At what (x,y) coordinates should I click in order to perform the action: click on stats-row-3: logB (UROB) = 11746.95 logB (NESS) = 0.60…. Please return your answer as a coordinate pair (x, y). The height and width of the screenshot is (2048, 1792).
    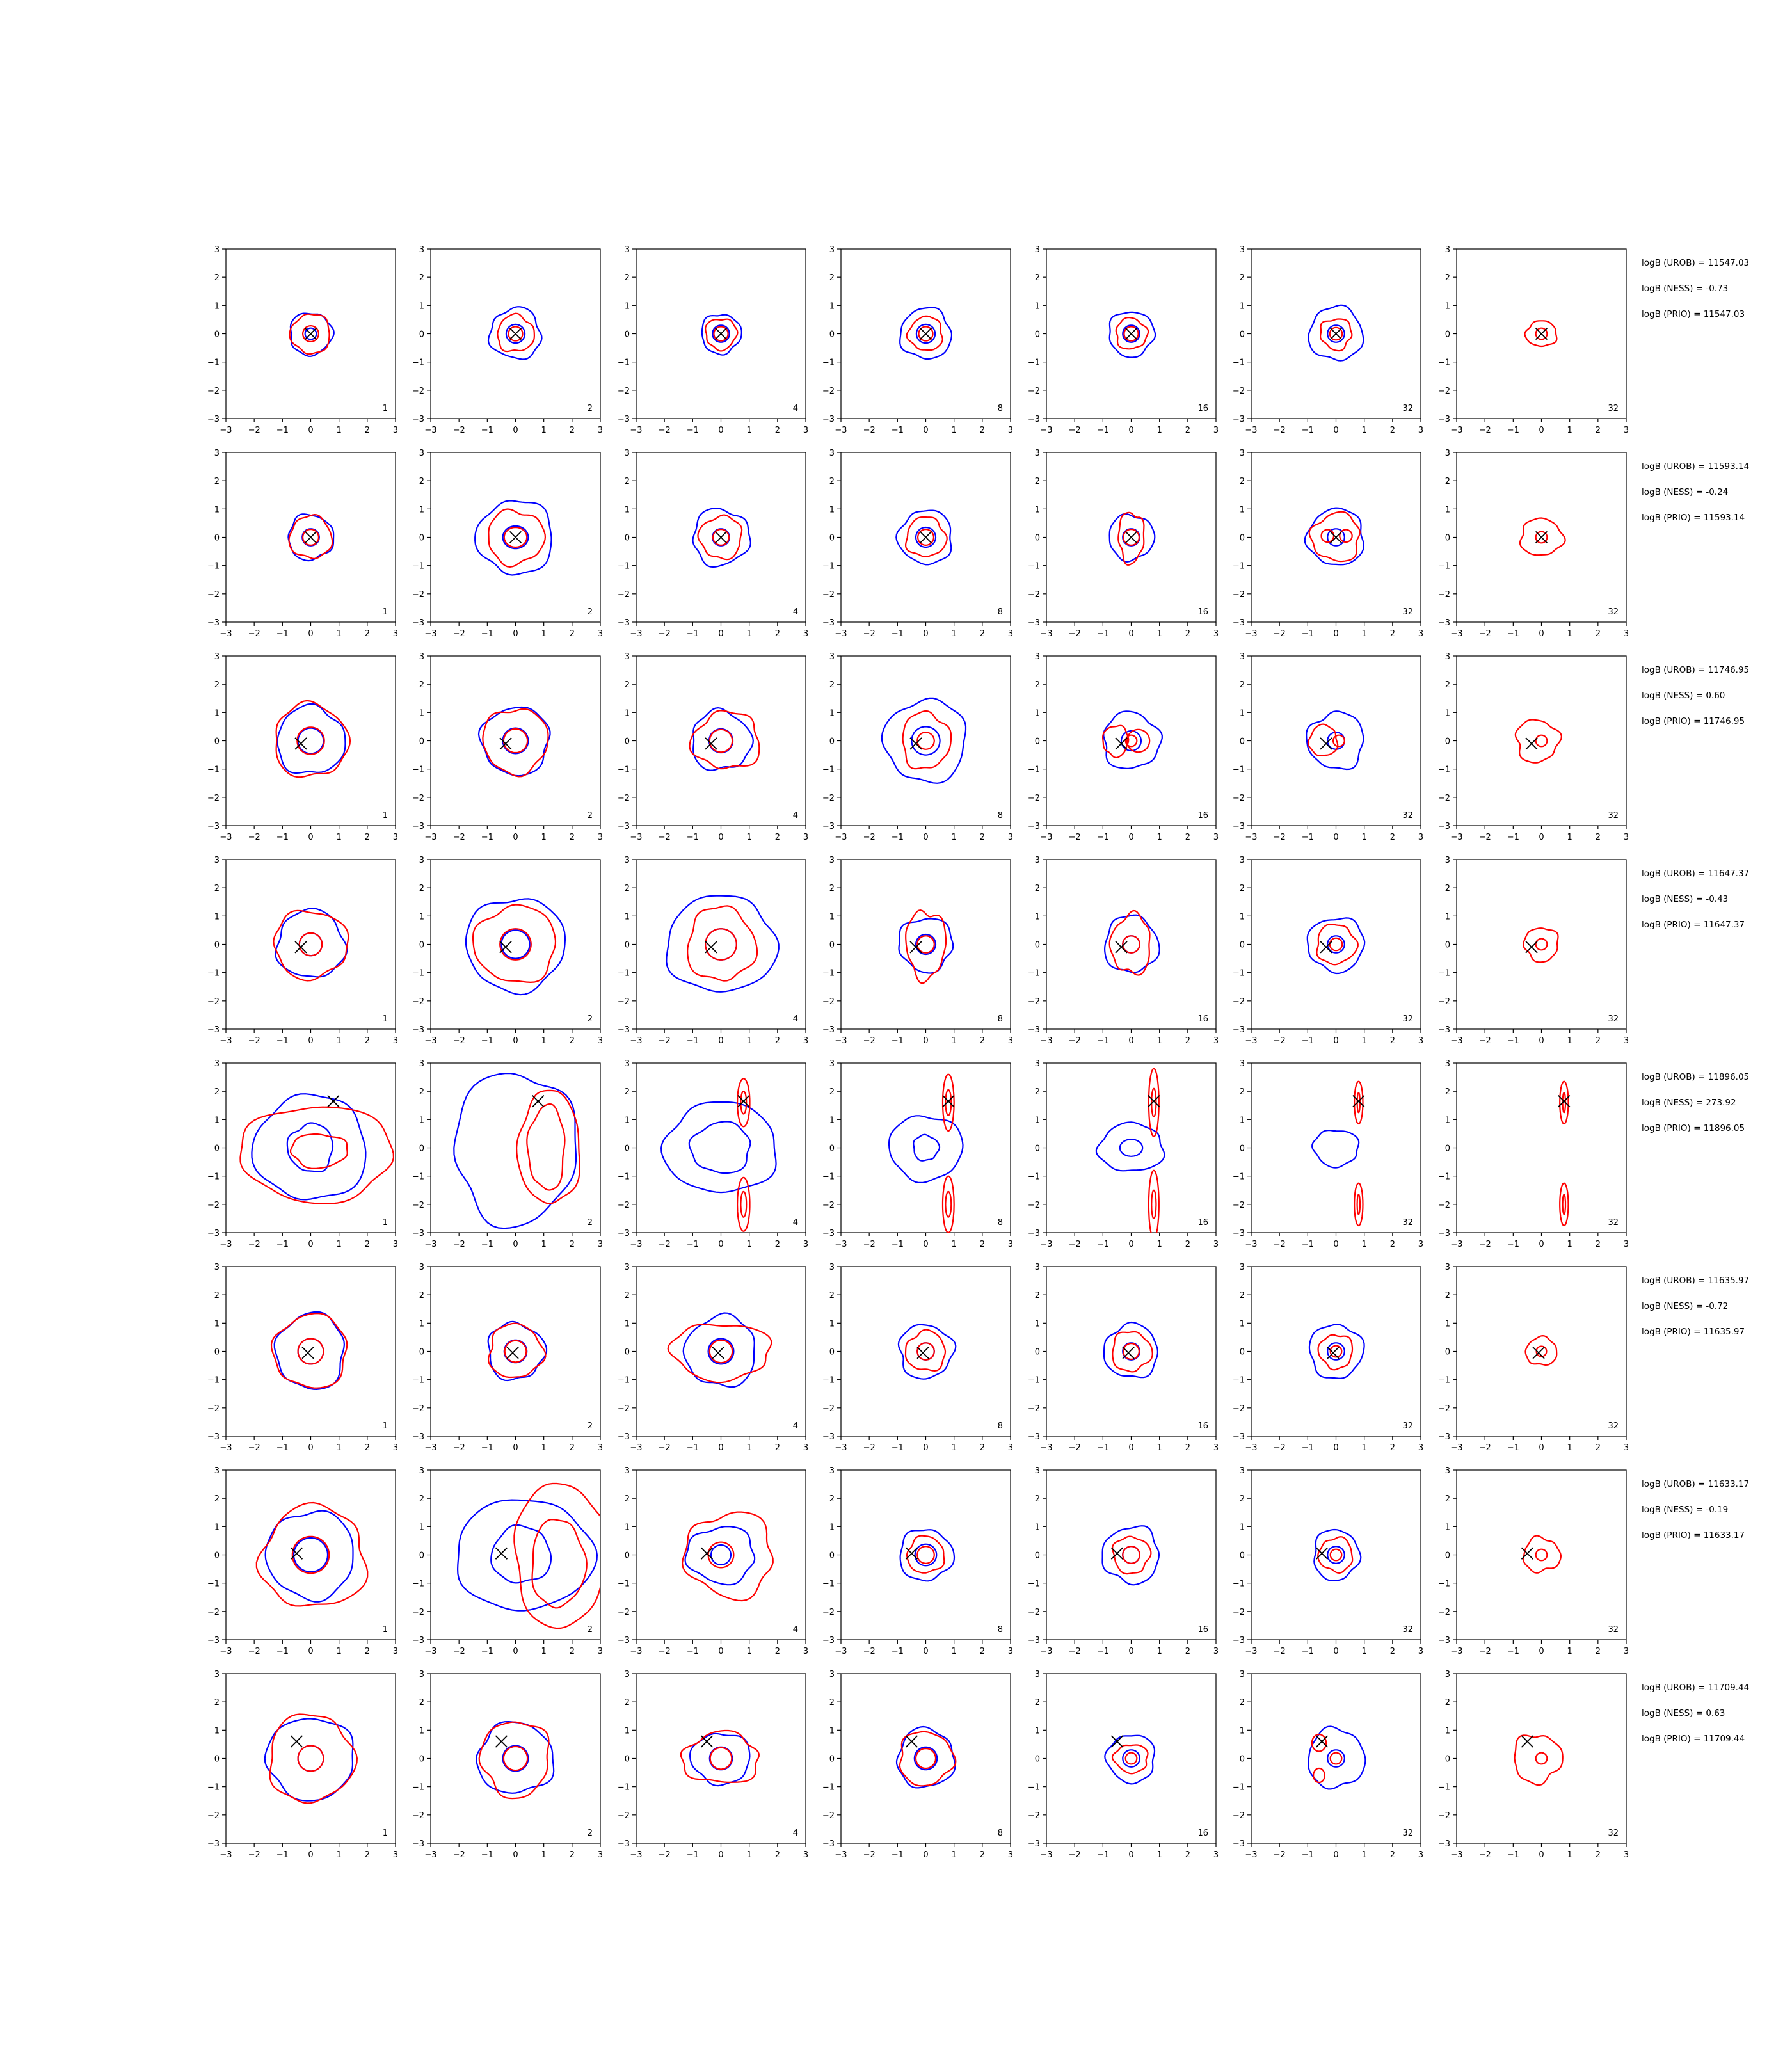
    Looking at the image, I should click on (1695, 695).